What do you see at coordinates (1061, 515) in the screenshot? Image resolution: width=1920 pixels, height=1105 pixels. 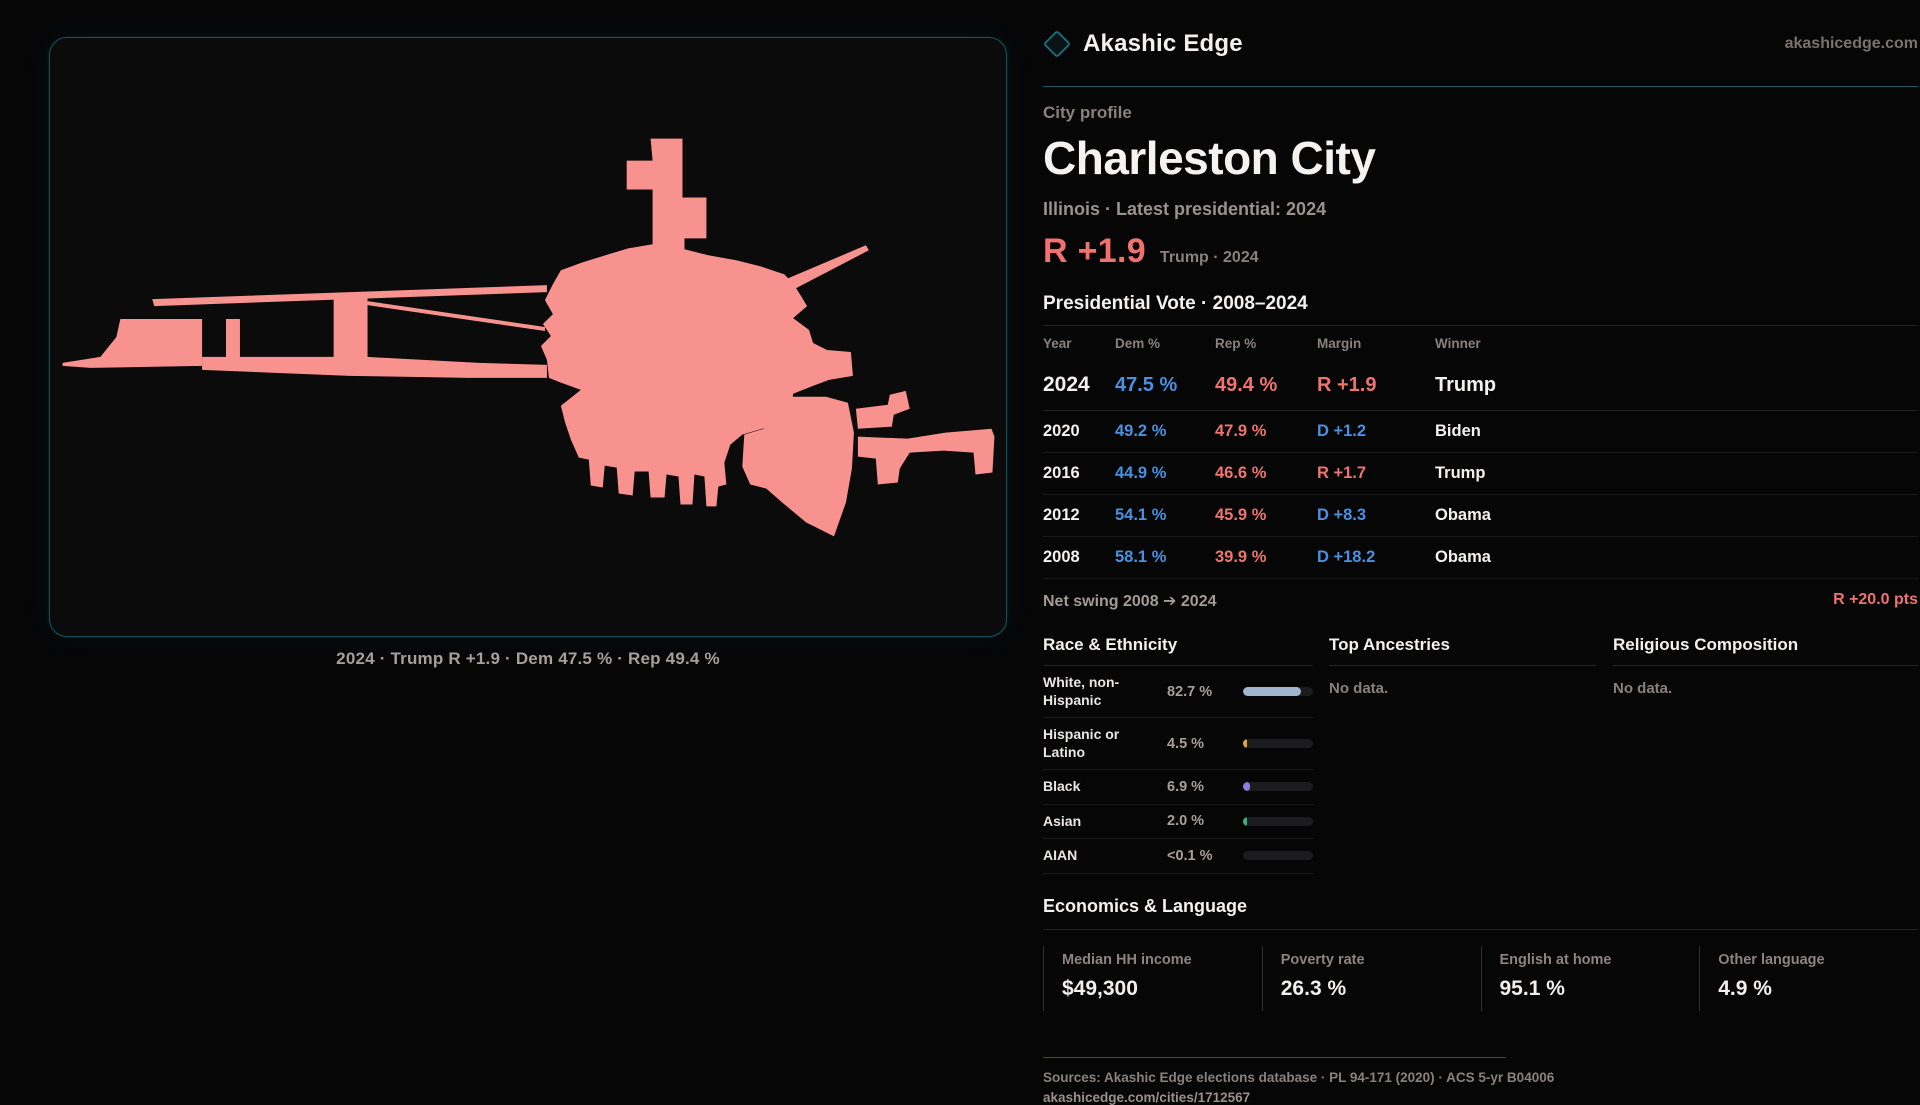 I see `cell-year: 2012` at bounding box center [1061, 515].